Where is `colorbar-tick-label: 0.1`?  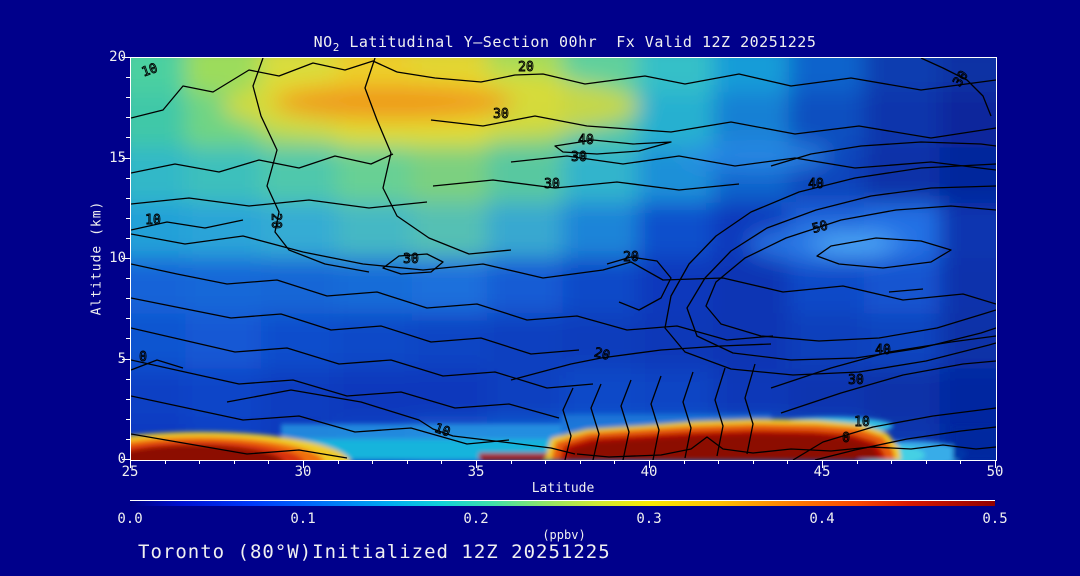
colorbar-tick-label: 0.1 is located at coordinates (303, 519).